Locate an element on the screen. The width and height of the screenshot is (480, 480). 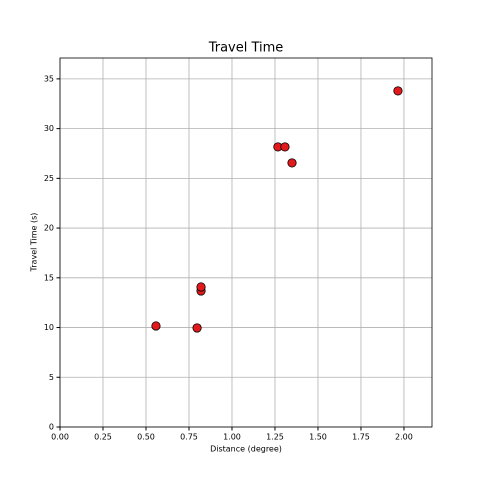
y-tick-label: 15 is located at coordinates (49, 277).